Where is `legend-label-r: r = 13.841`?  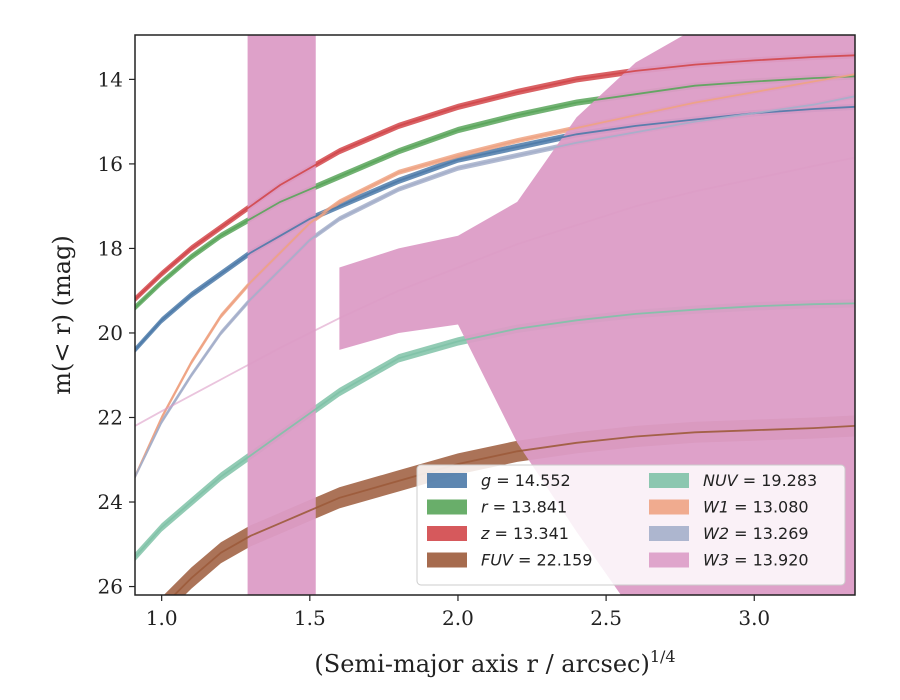
legend-label-r: r = 13.841 is located at coordinates (524, 507).